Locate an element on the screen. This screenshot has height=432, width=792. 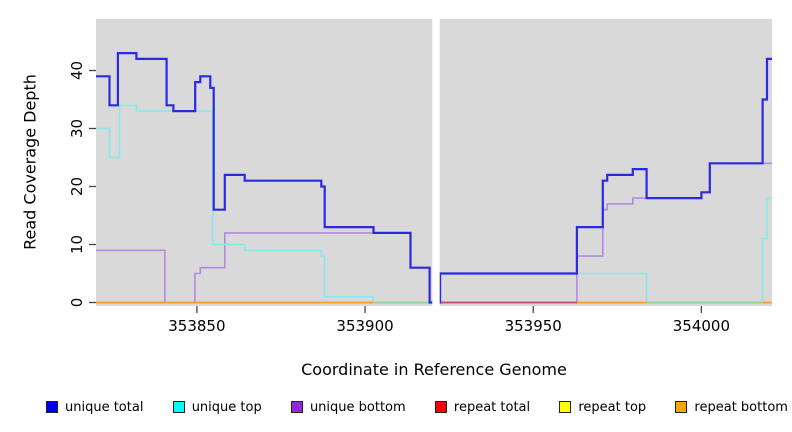
y-tick-label: 40 is located at coordinates (77, 70).